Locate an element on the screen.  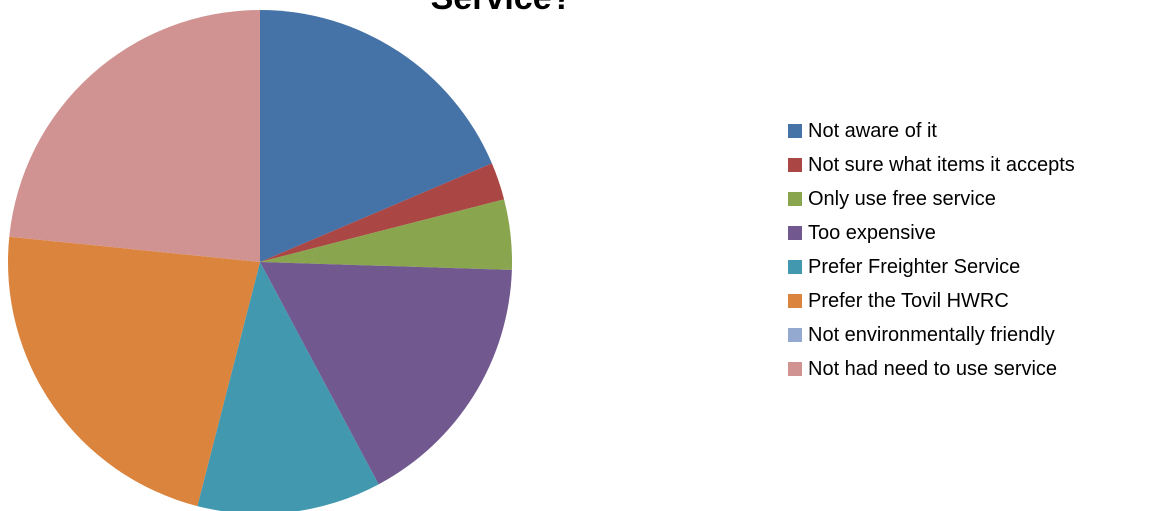
legend-label: Not environmentally friendly is located at coordinates (931, 334).